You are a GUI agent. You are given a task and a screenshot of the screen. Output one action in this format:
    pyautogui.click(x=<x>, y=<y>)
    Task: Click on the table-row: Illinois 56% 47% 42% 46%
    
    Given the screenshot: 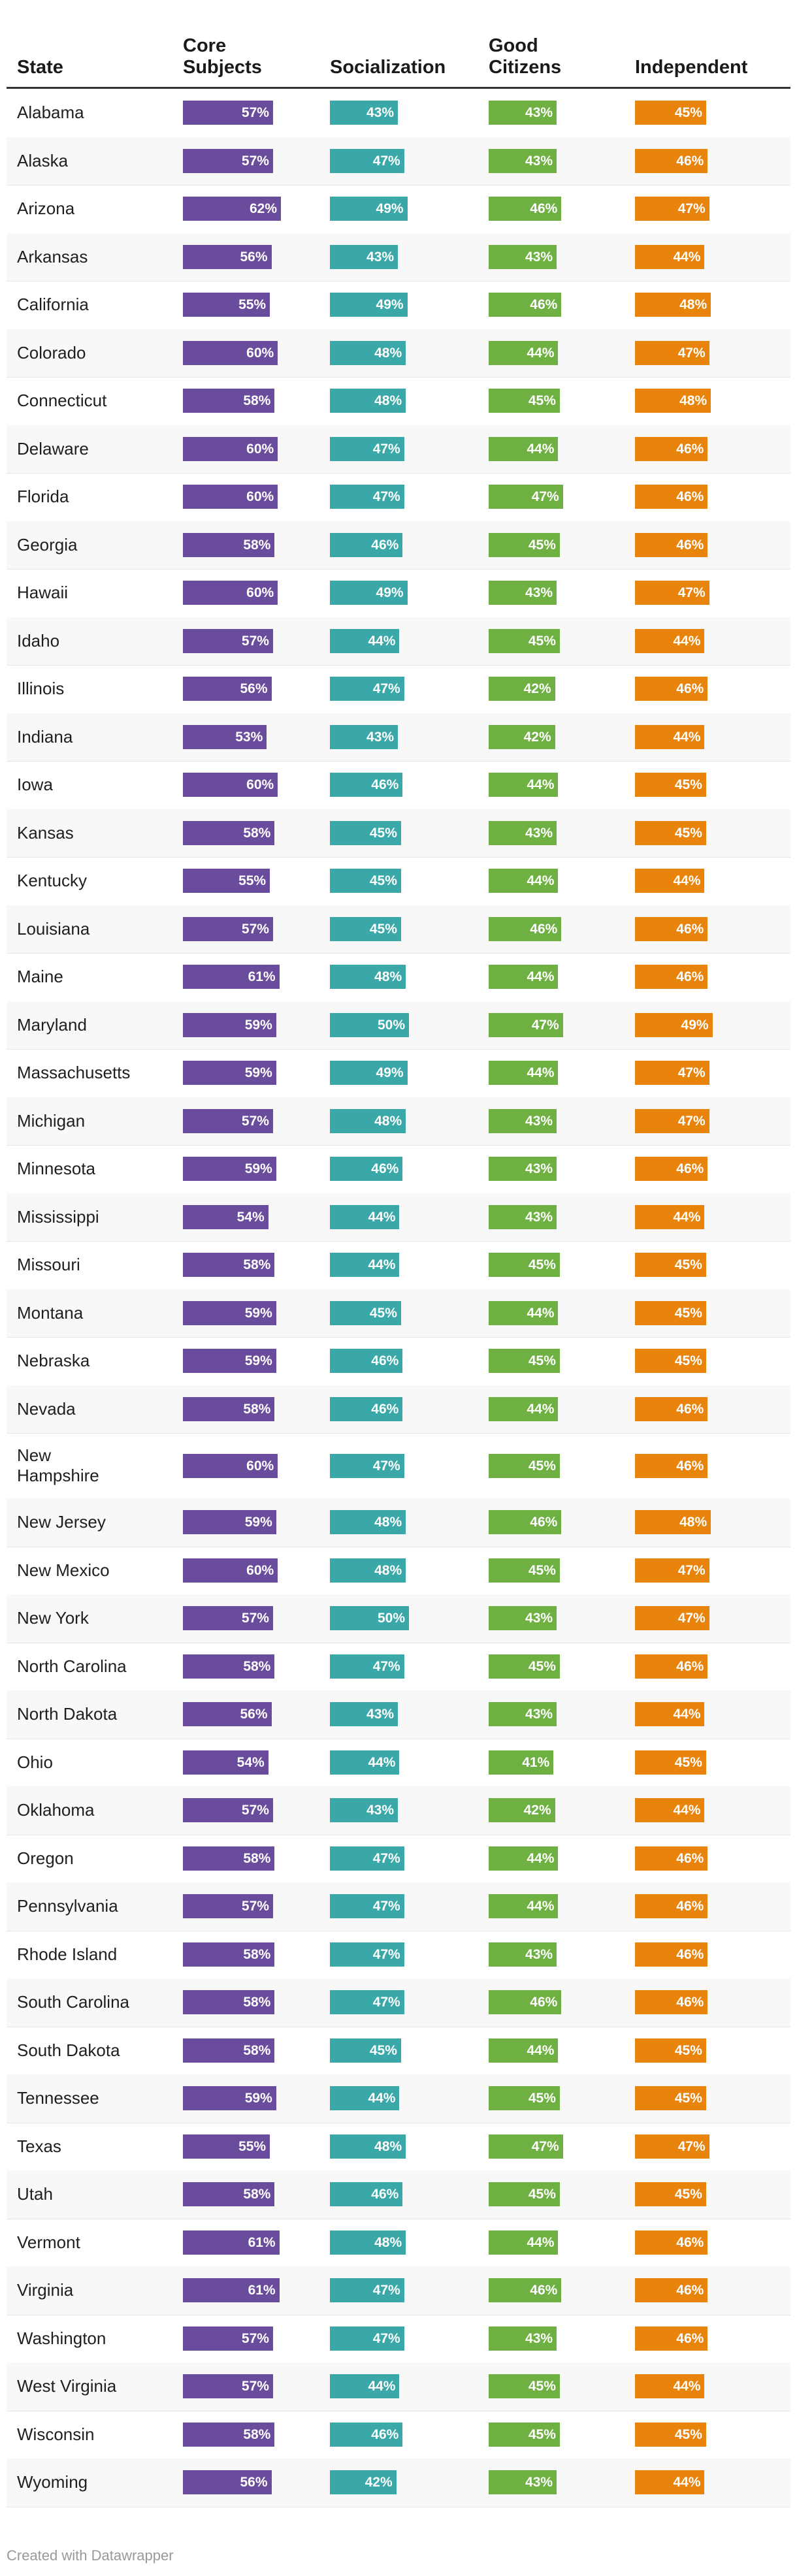 What is the action you would take?
    pyautogui.click(x=398, y=689)
    